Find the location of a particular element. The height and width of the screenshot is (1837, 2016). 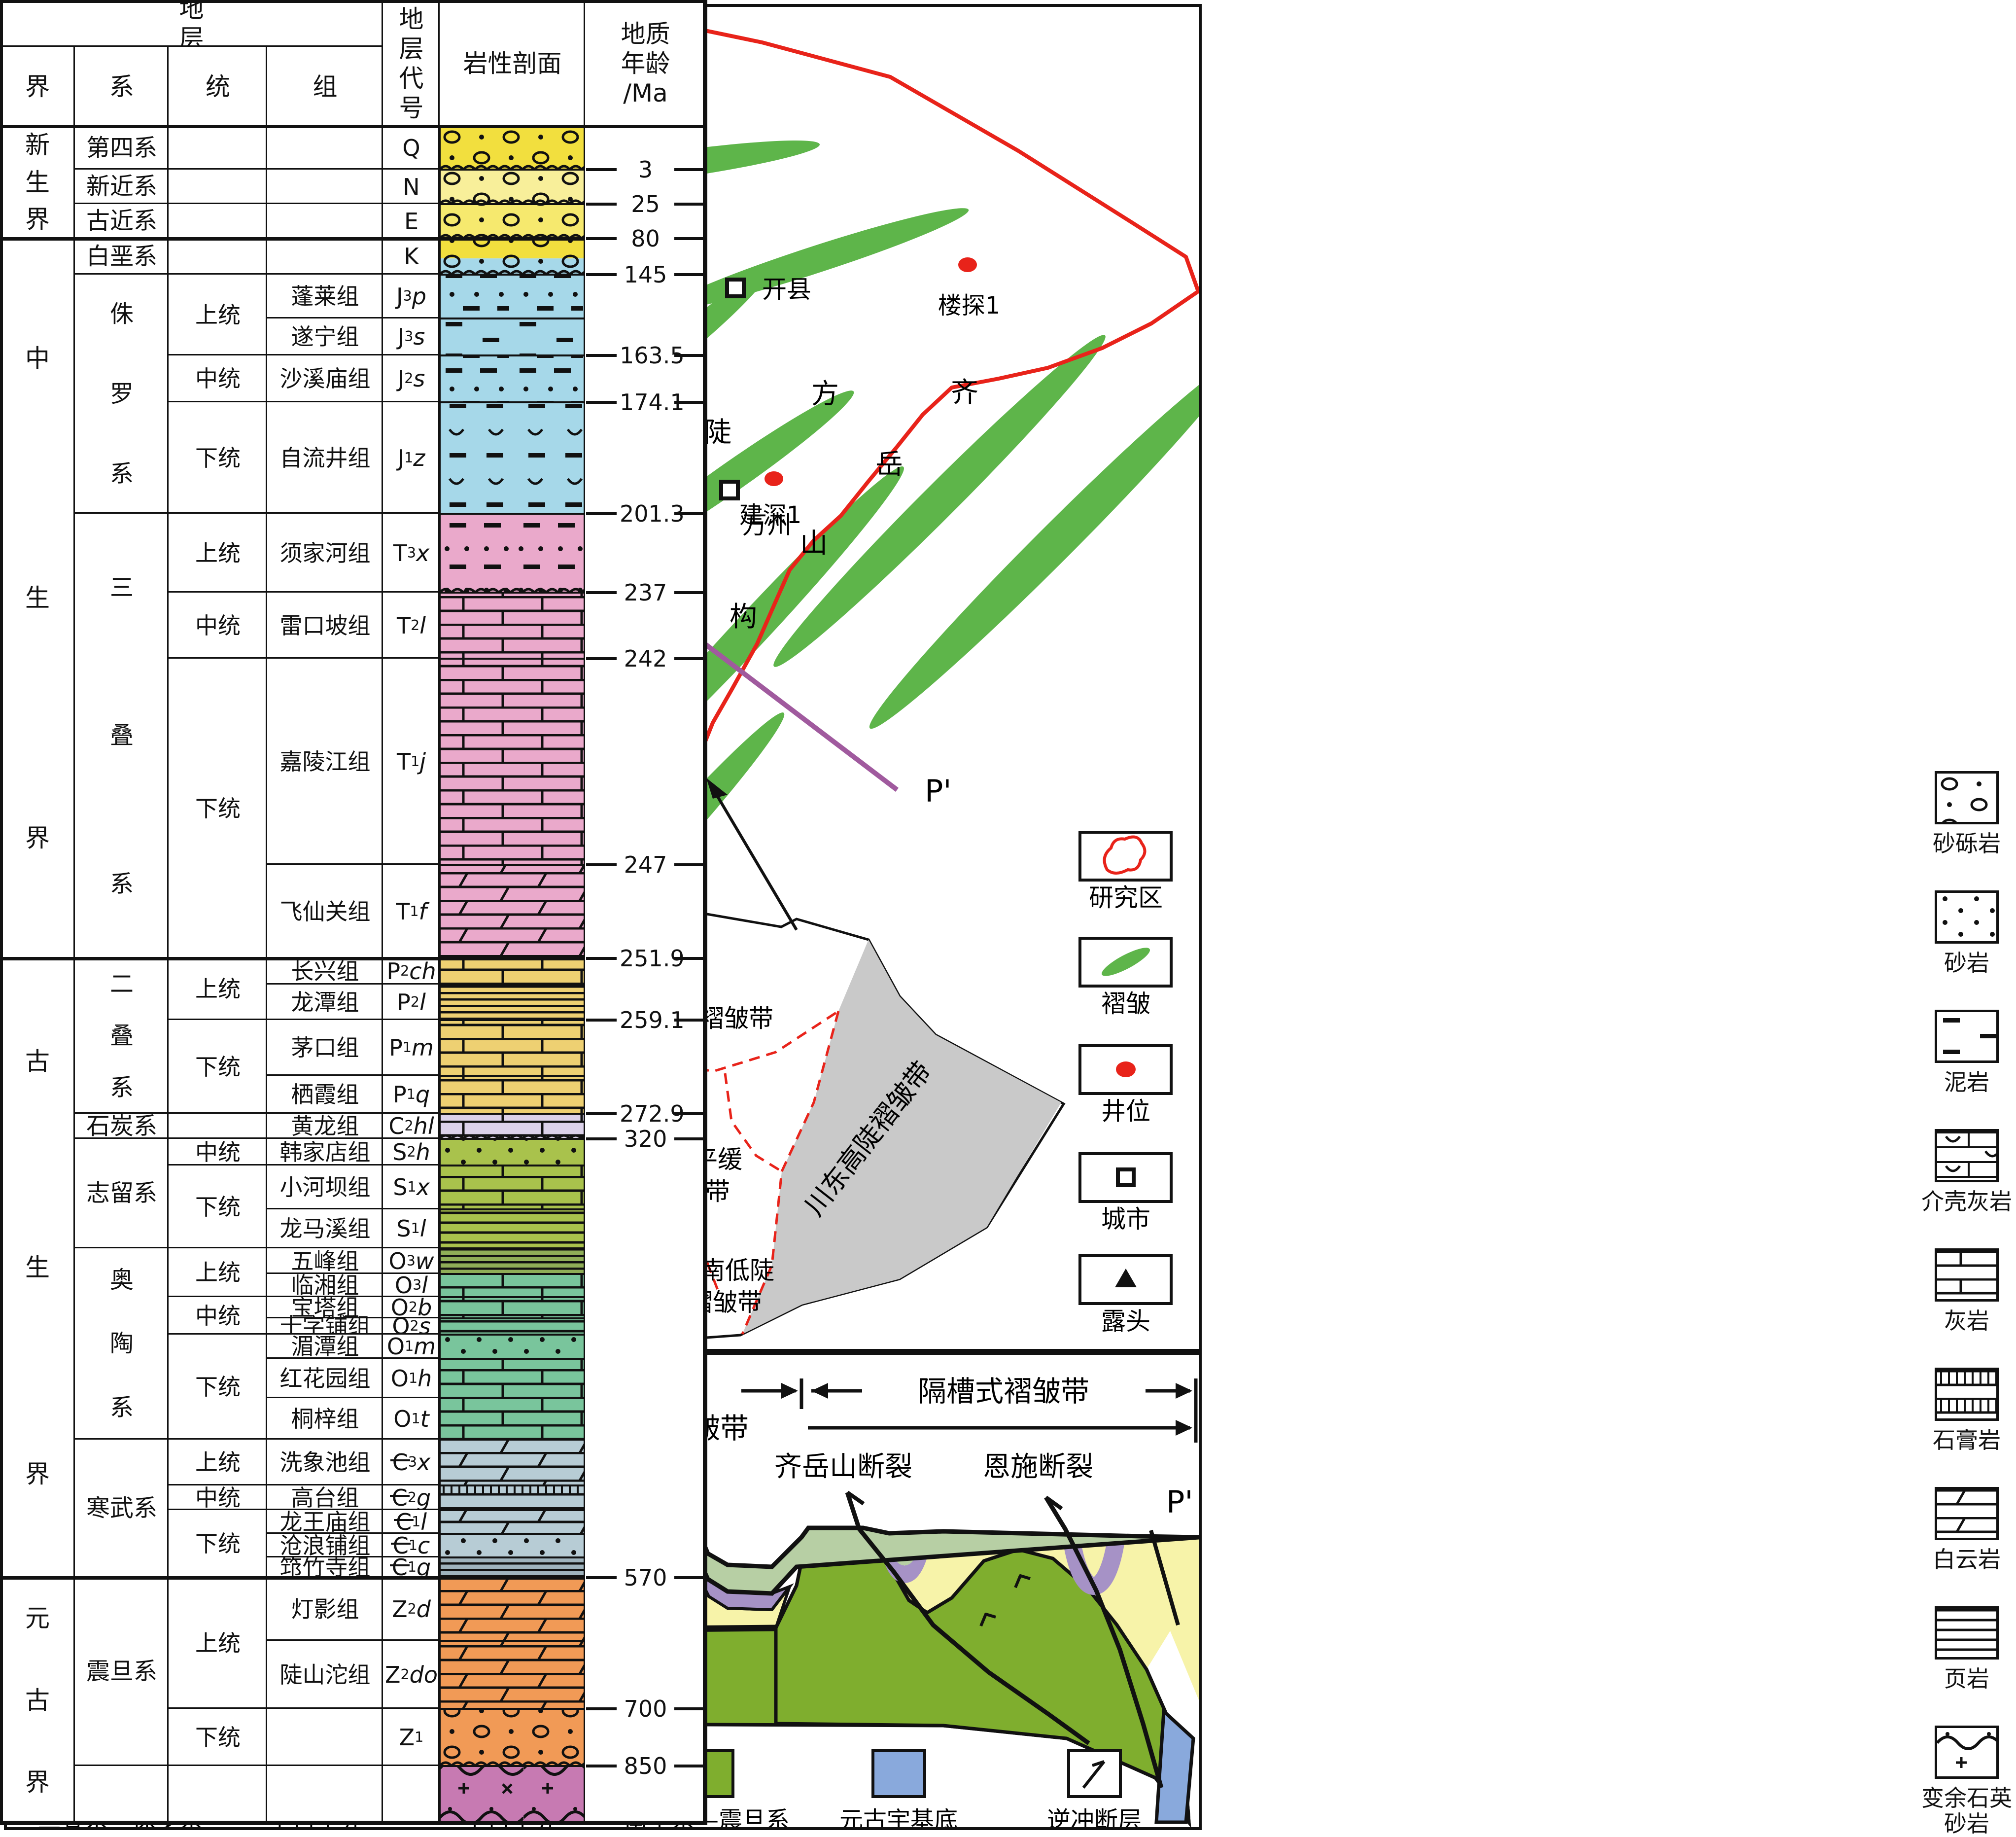

formation-cell: 龙马溪组 is located at coordinates (325, 1229).